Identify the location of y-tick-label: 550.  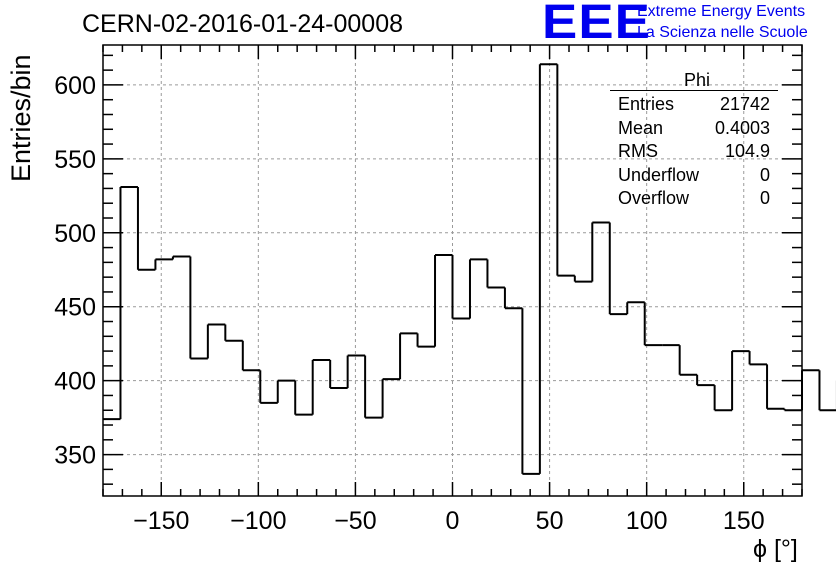
(75, 160).